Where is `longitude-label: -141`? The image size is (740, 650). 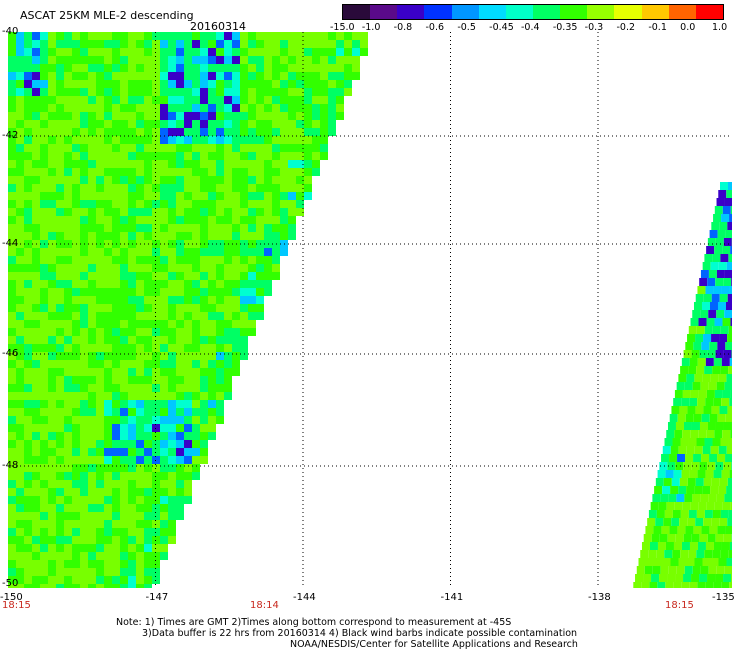
longitude-label: -141 is located at coordinates (452, 597).